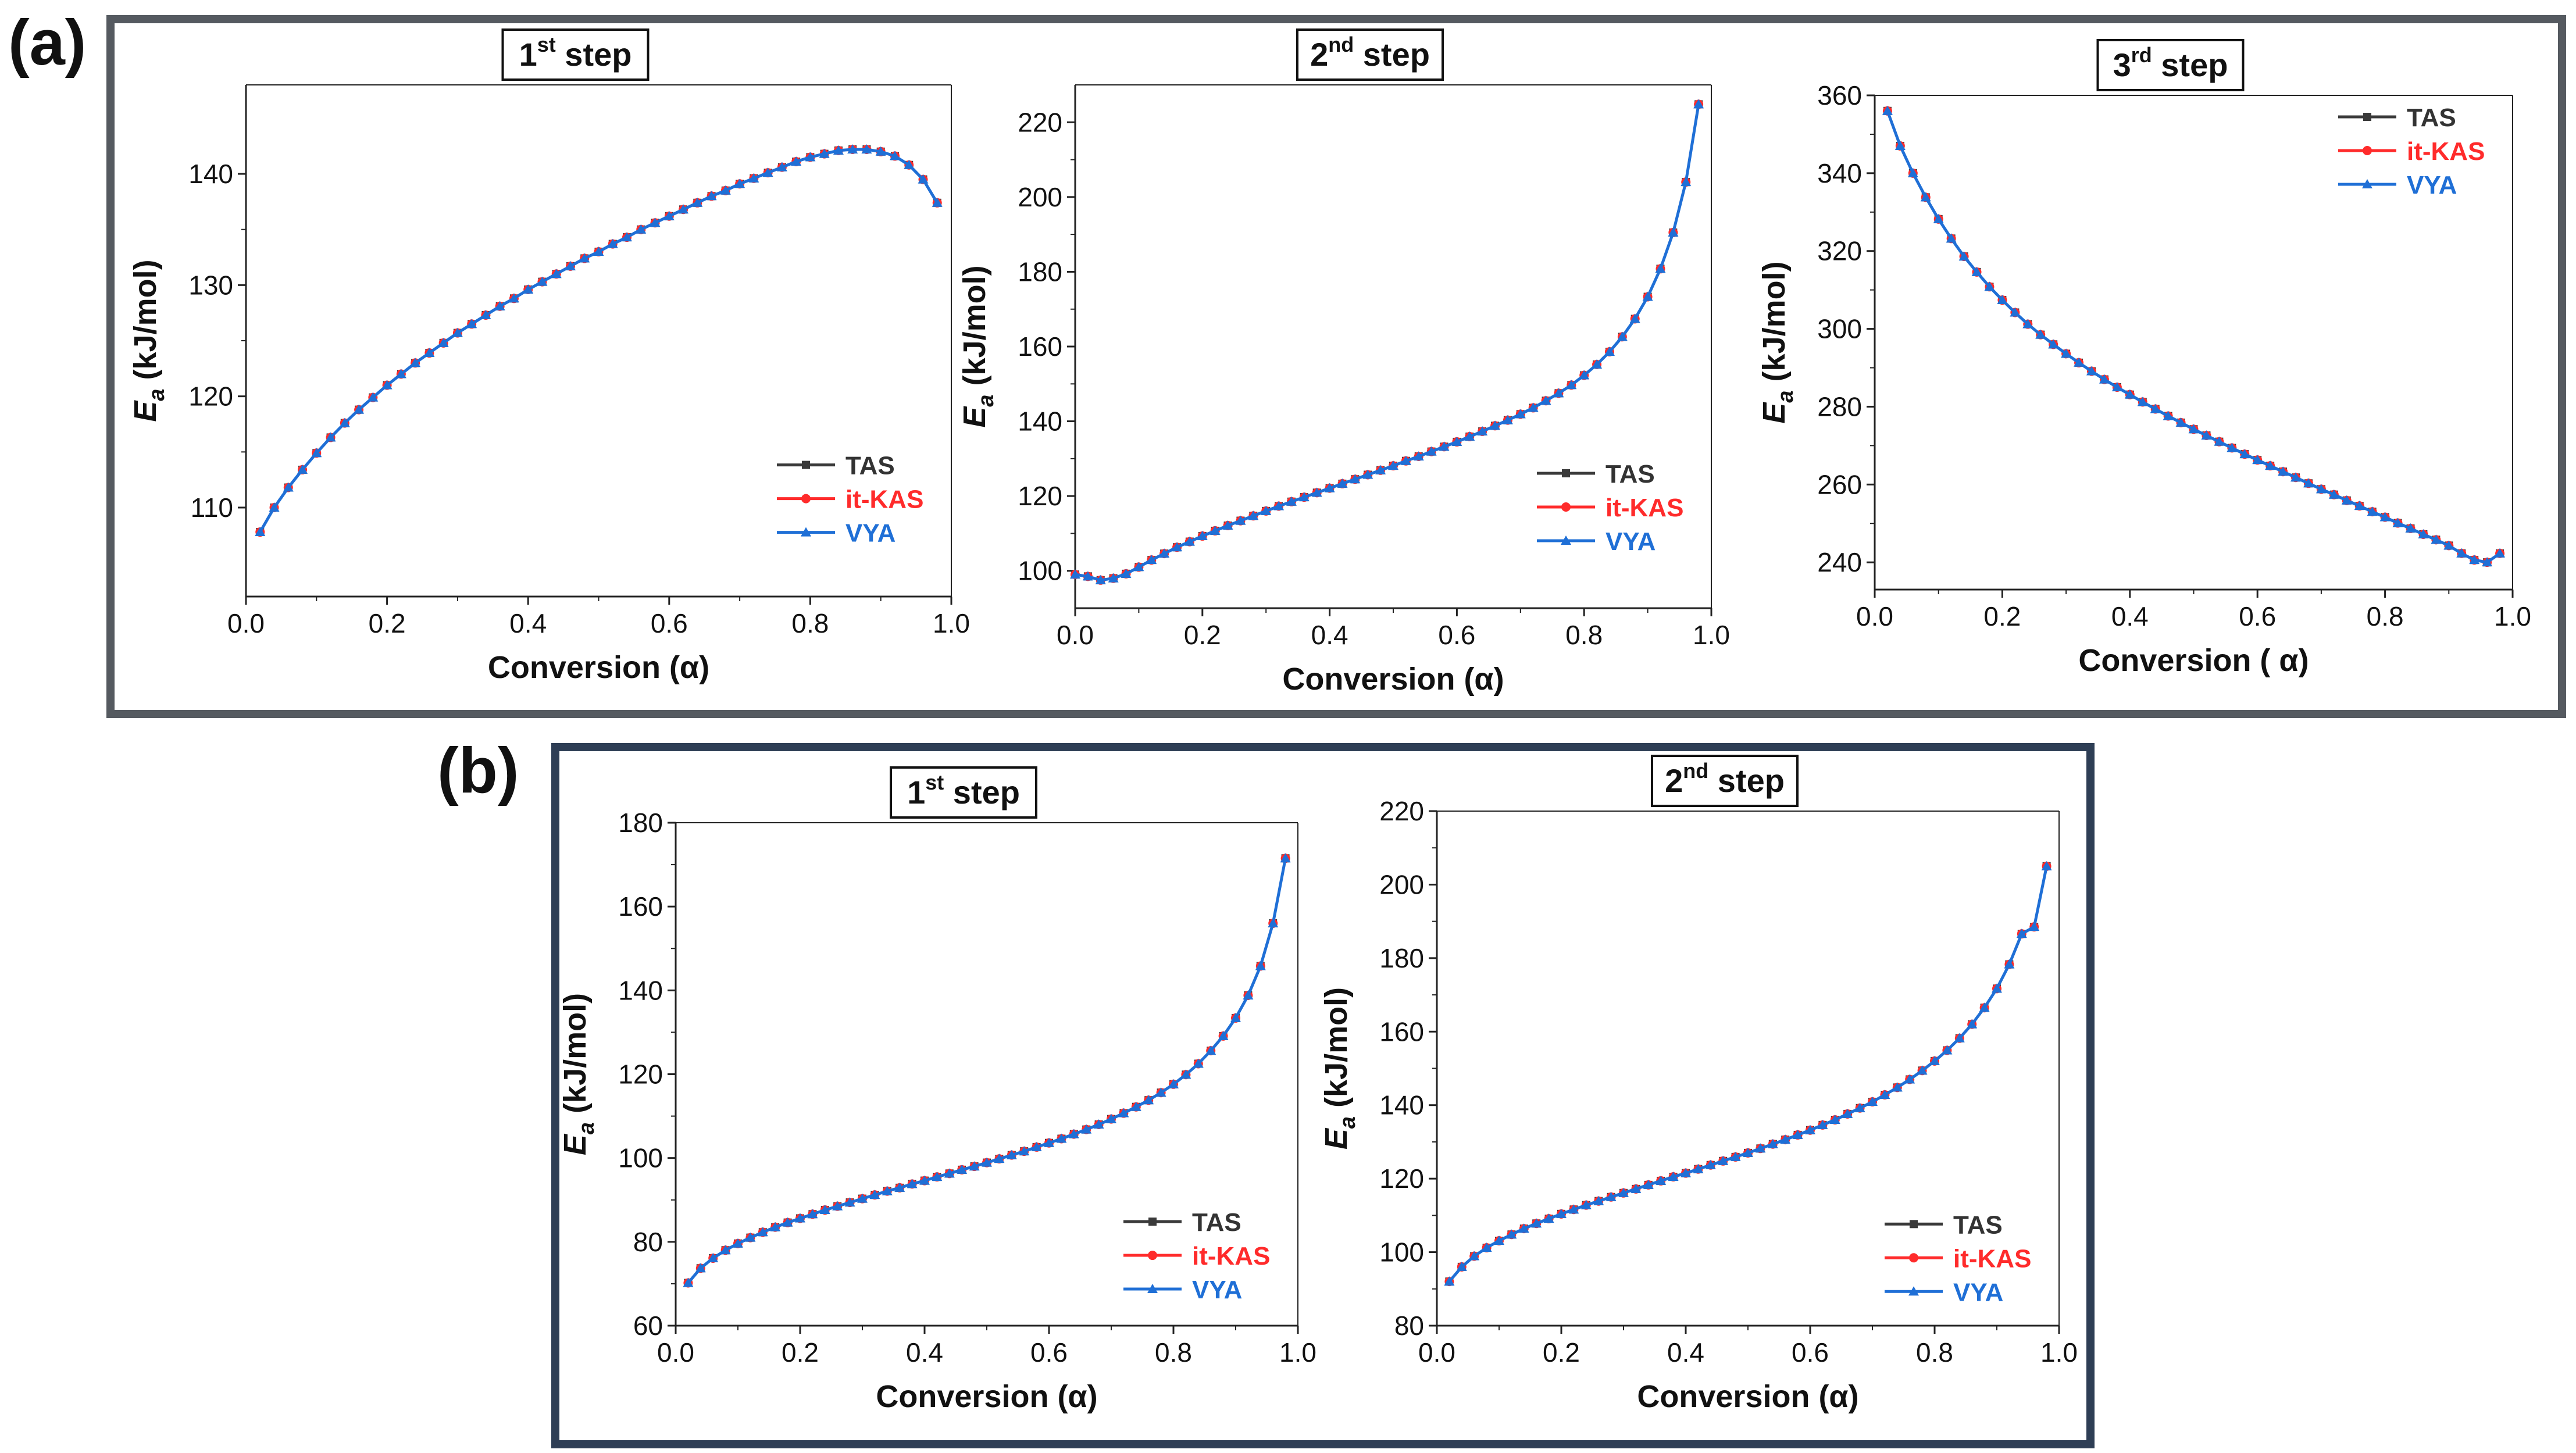 The image size is (2576, 1453). What do you see at coordinates (1748, 1396) in the screenshot?
I see `x-axis-label: Conversion (α)` at bounding box center [1748, 1396].